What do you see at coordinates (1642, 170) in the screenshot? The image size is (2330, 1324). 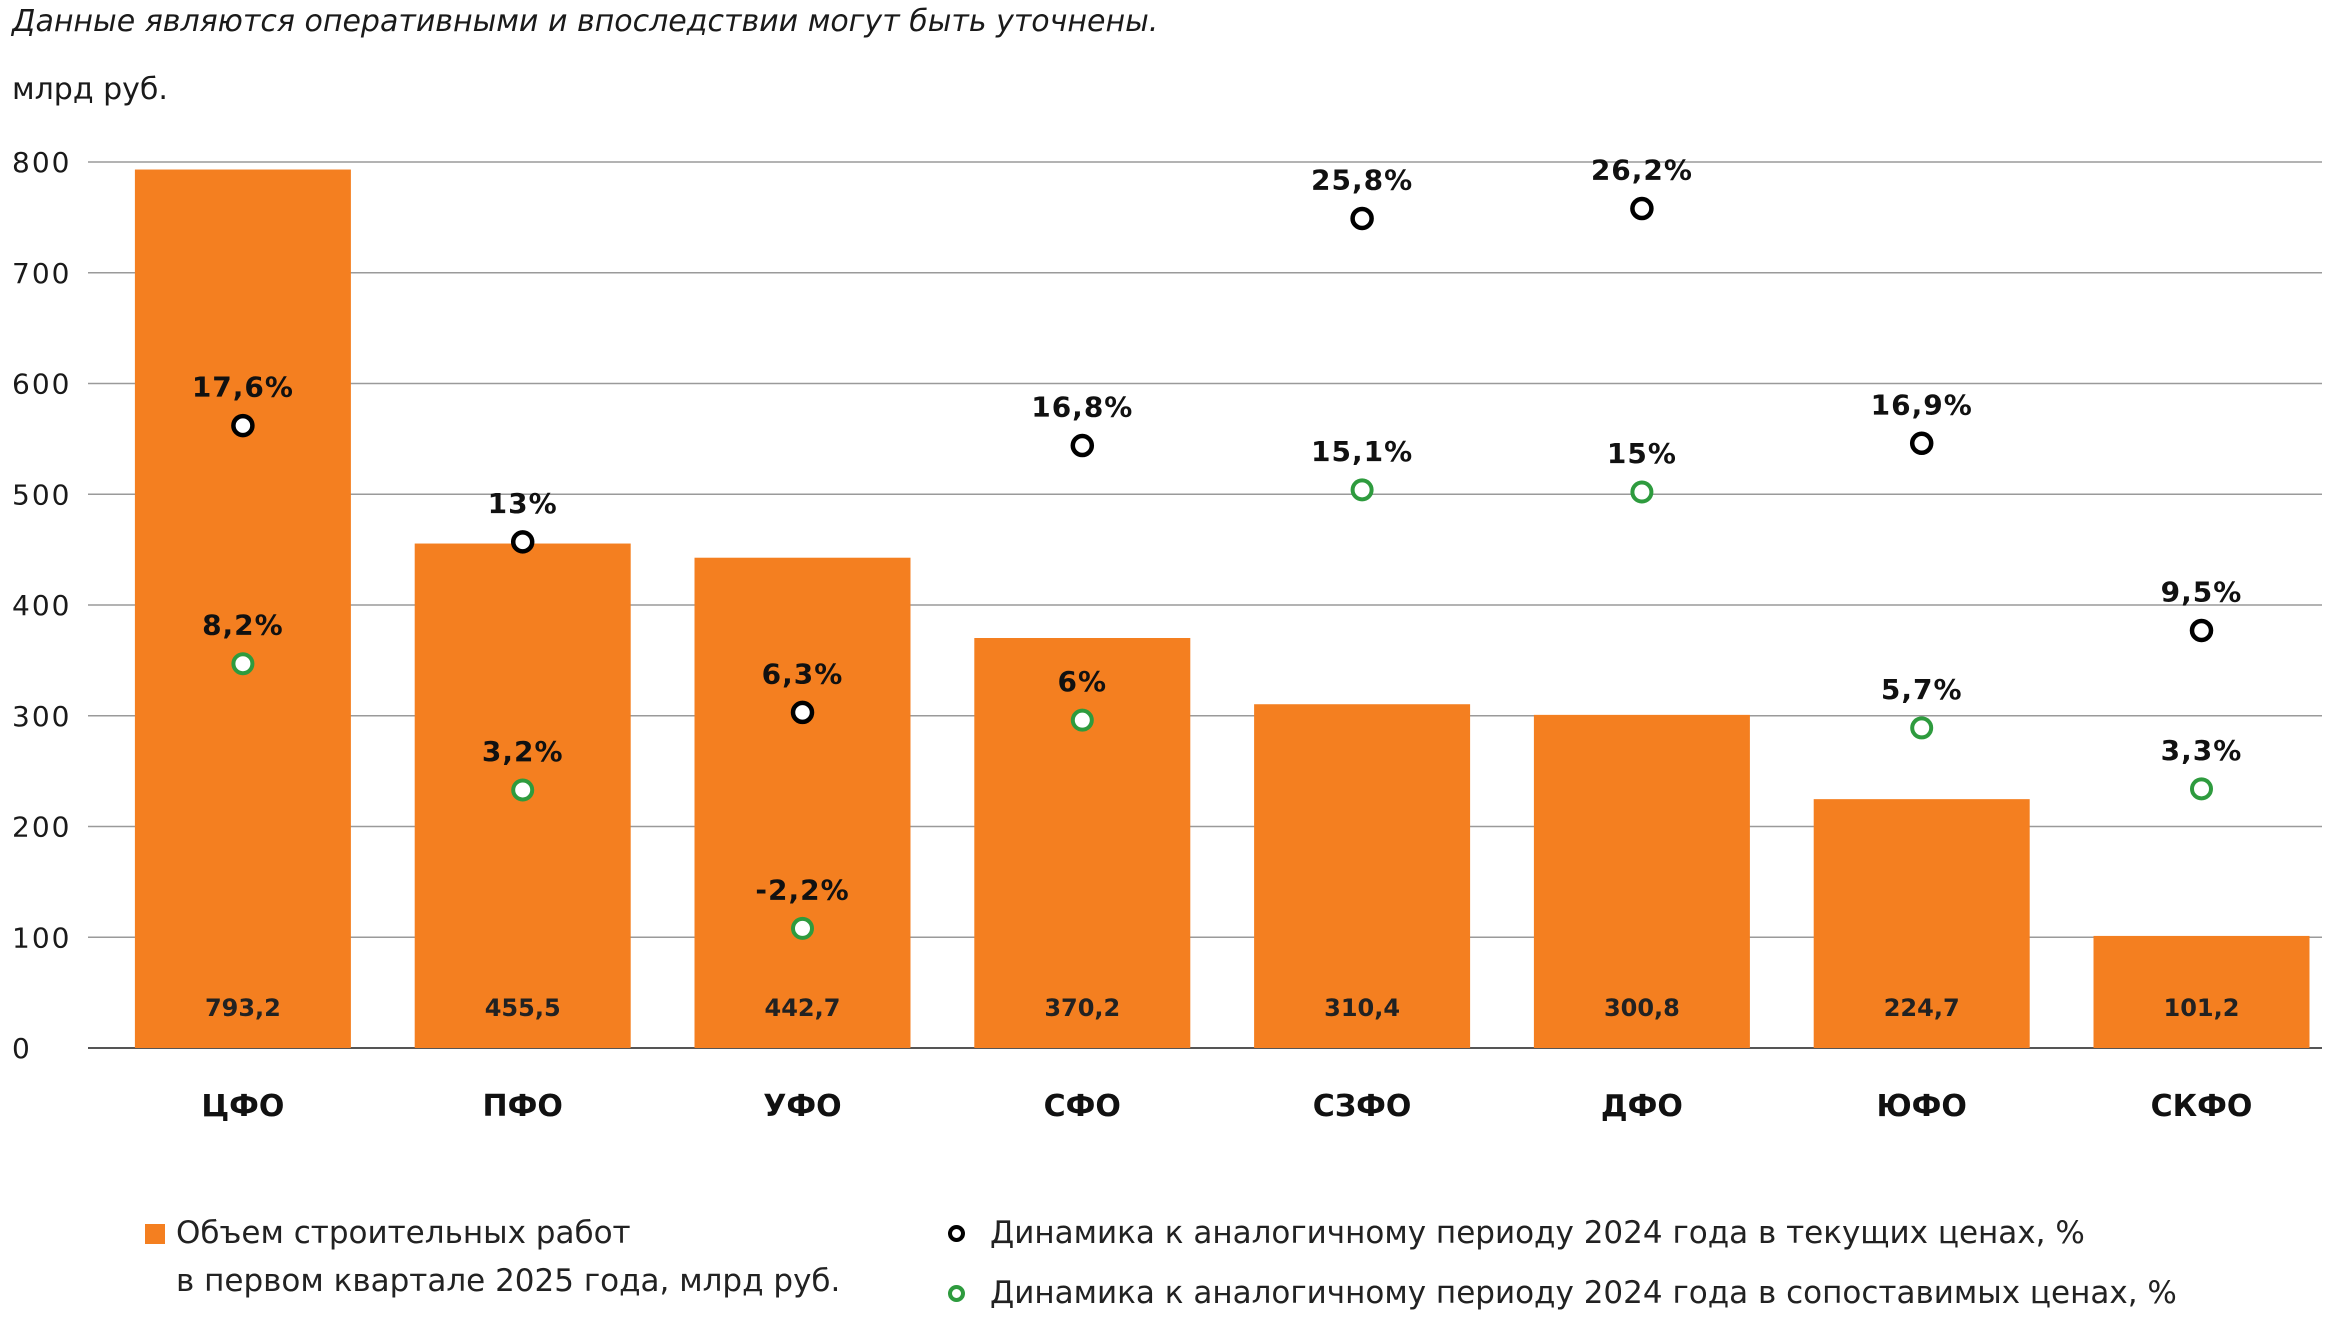 I see `current-price-label: 26,2%` at bounding box center [1642, 170].